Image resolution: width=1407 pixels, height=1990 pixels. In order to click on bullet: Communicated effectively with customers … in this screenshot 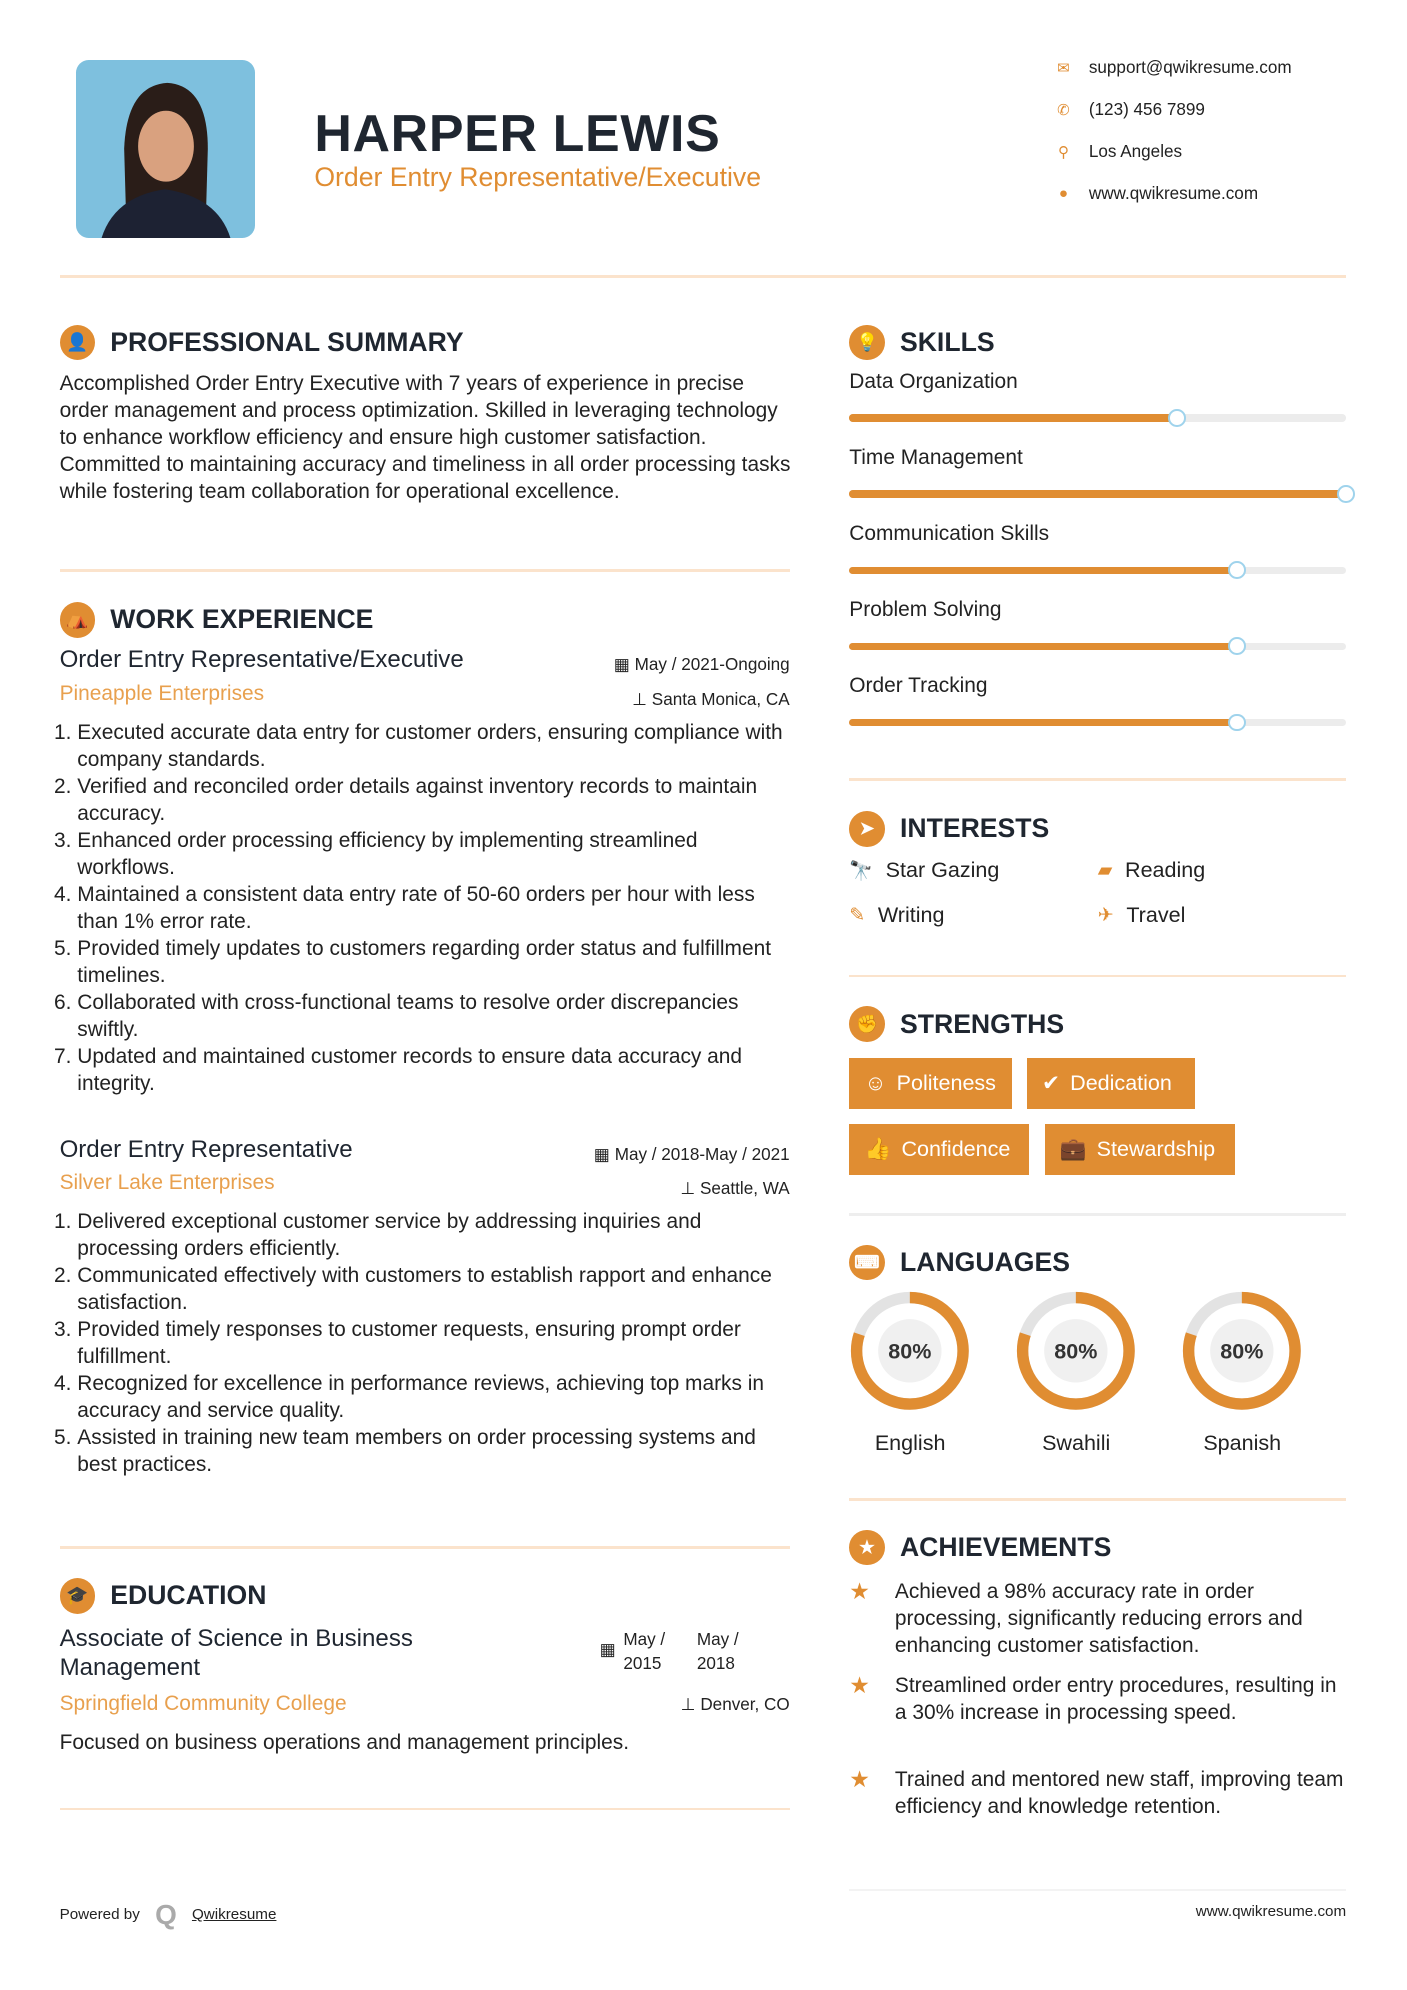, I will do `click(433, 1289)`.